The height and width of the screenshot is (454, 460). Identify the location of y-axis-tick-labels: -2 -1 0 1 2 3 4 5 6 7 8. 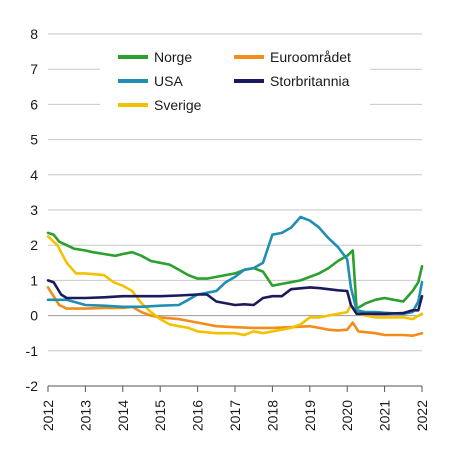
(32, 210).